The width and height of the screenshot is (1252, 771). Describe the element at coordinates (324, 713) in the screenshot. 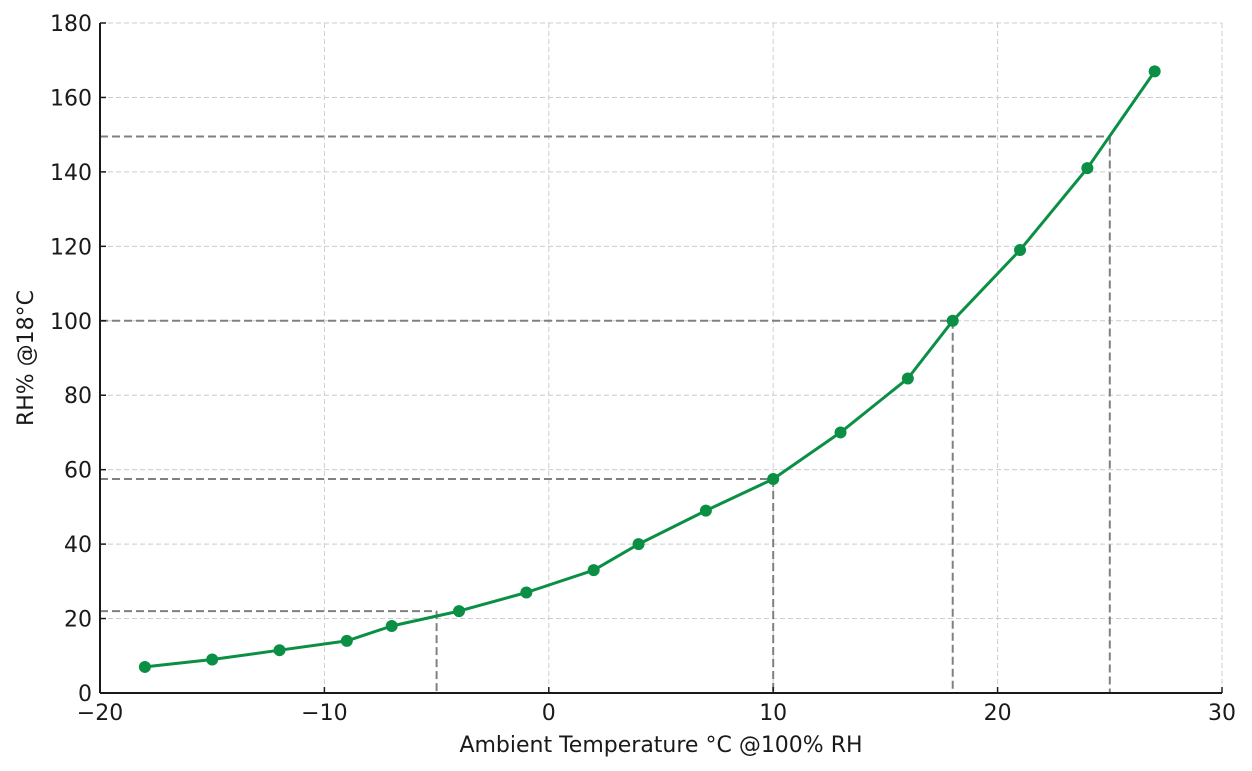

I see `x-tick-label: −10` at that location.